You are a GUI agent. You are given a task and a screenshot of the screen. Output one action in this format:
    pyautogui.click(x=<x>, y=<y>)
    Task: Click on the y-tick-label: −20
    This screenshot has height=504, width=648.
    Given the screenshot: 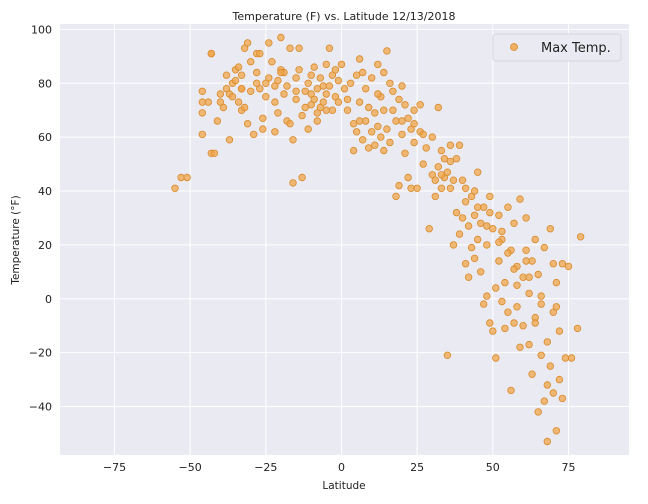 What is the action you would take?
    pyautogui.click(x=40, y=353)
    